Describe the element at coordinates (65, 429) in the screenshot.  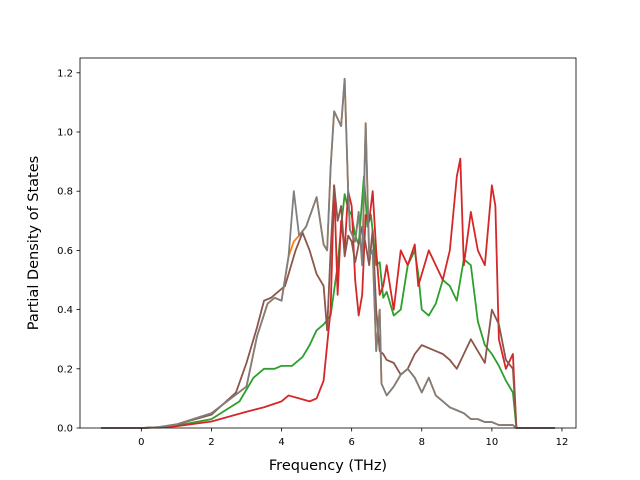
I see `y-tick-label: 0.0` at that location.